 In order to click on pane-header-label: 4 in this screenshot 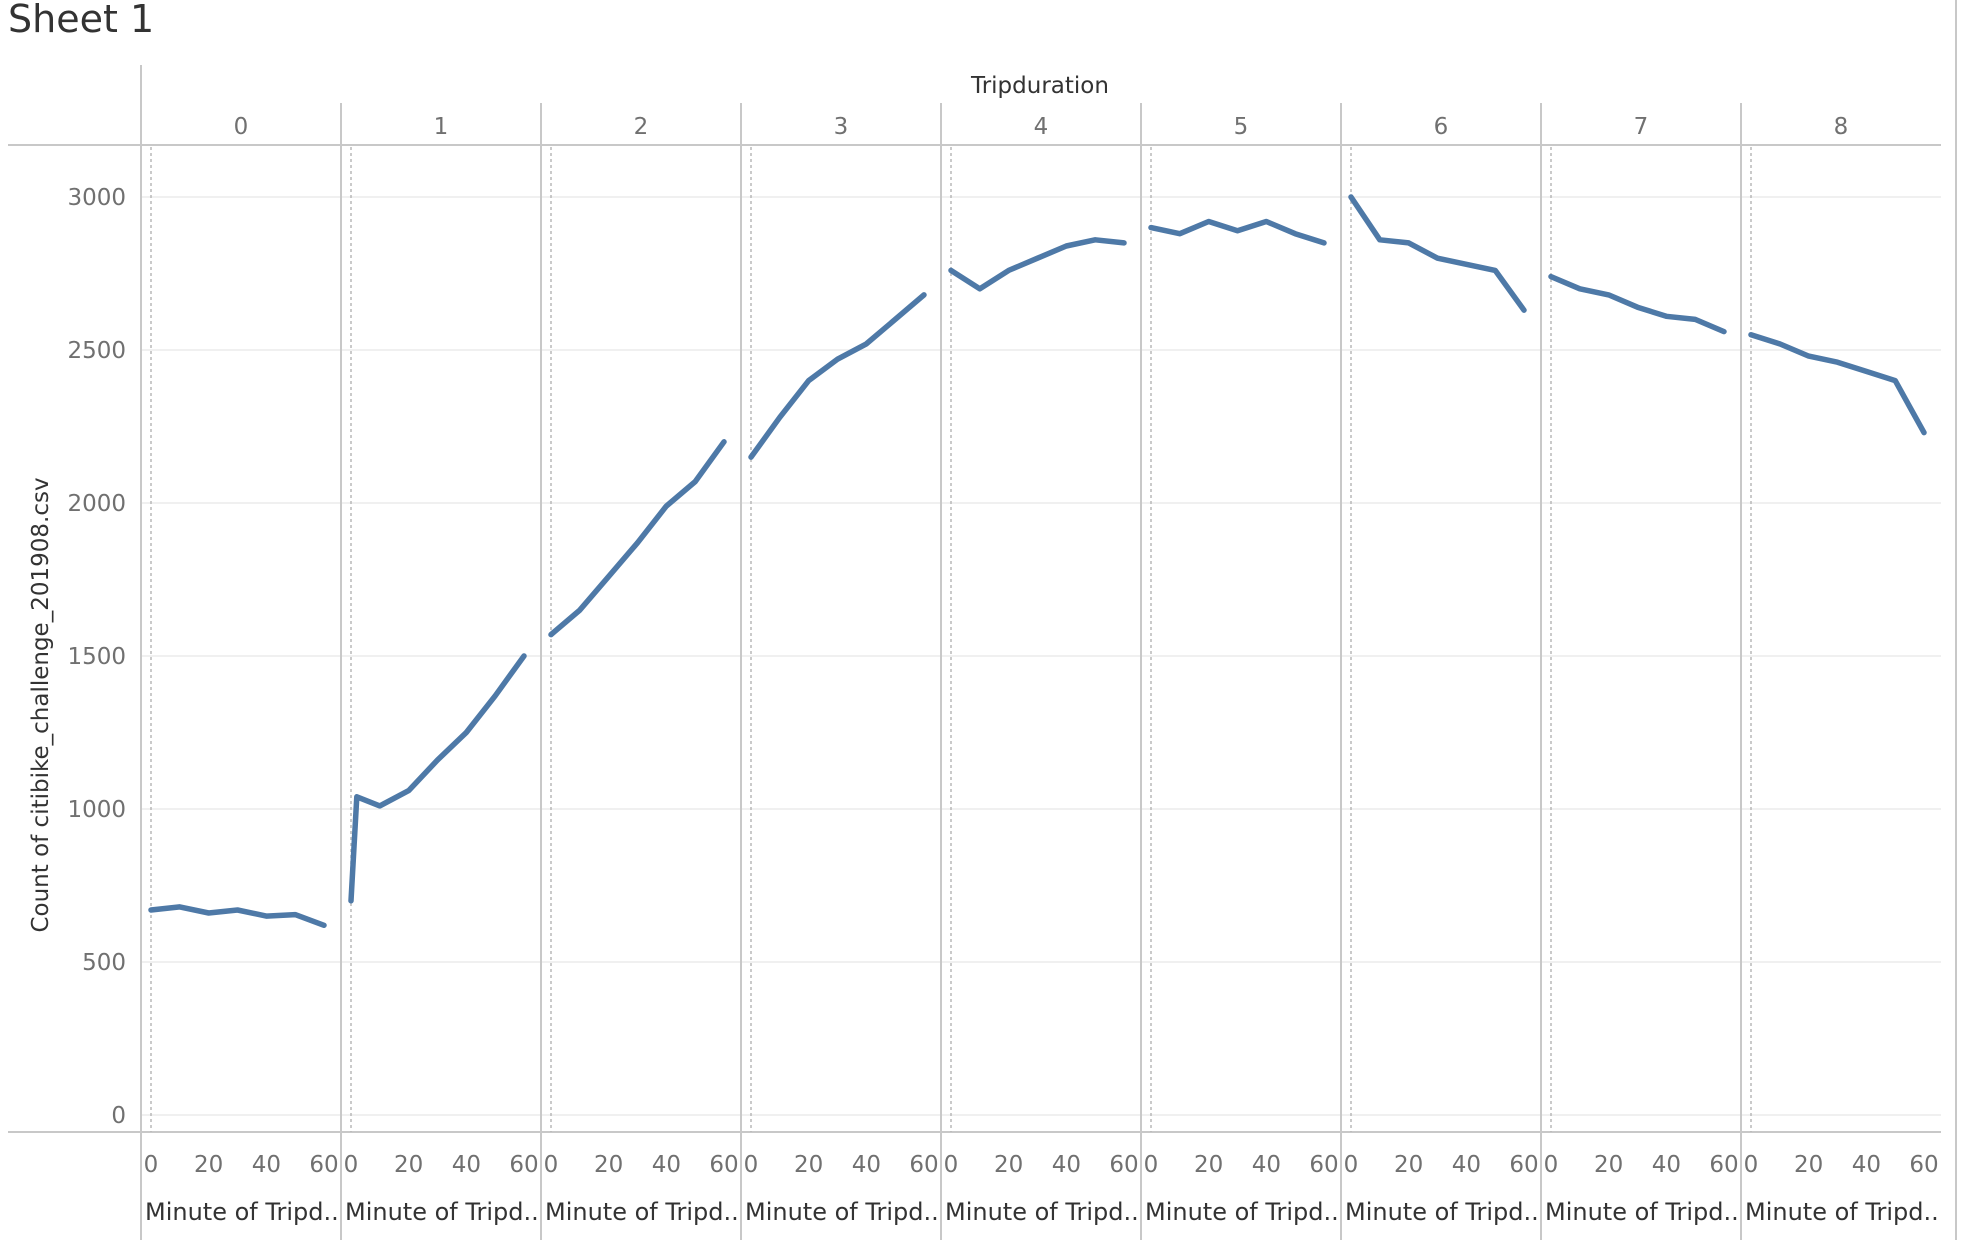, I will do `click(1041, 127)`.